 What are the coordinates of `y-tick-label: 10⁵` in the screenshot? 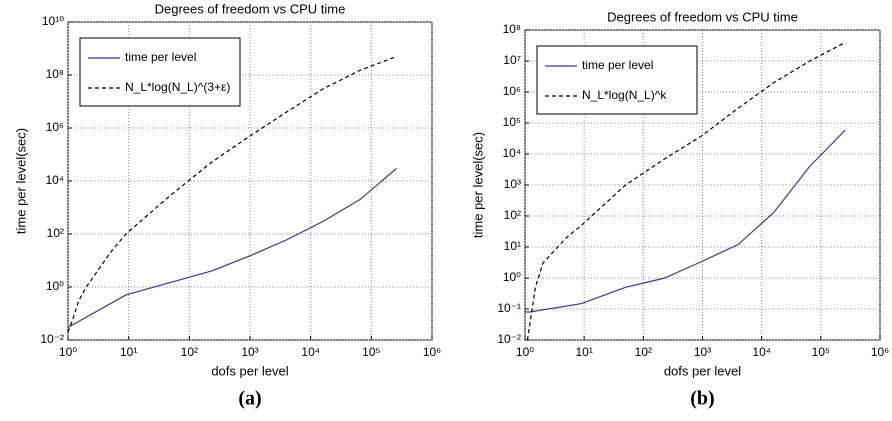 It's located at (512, 122).